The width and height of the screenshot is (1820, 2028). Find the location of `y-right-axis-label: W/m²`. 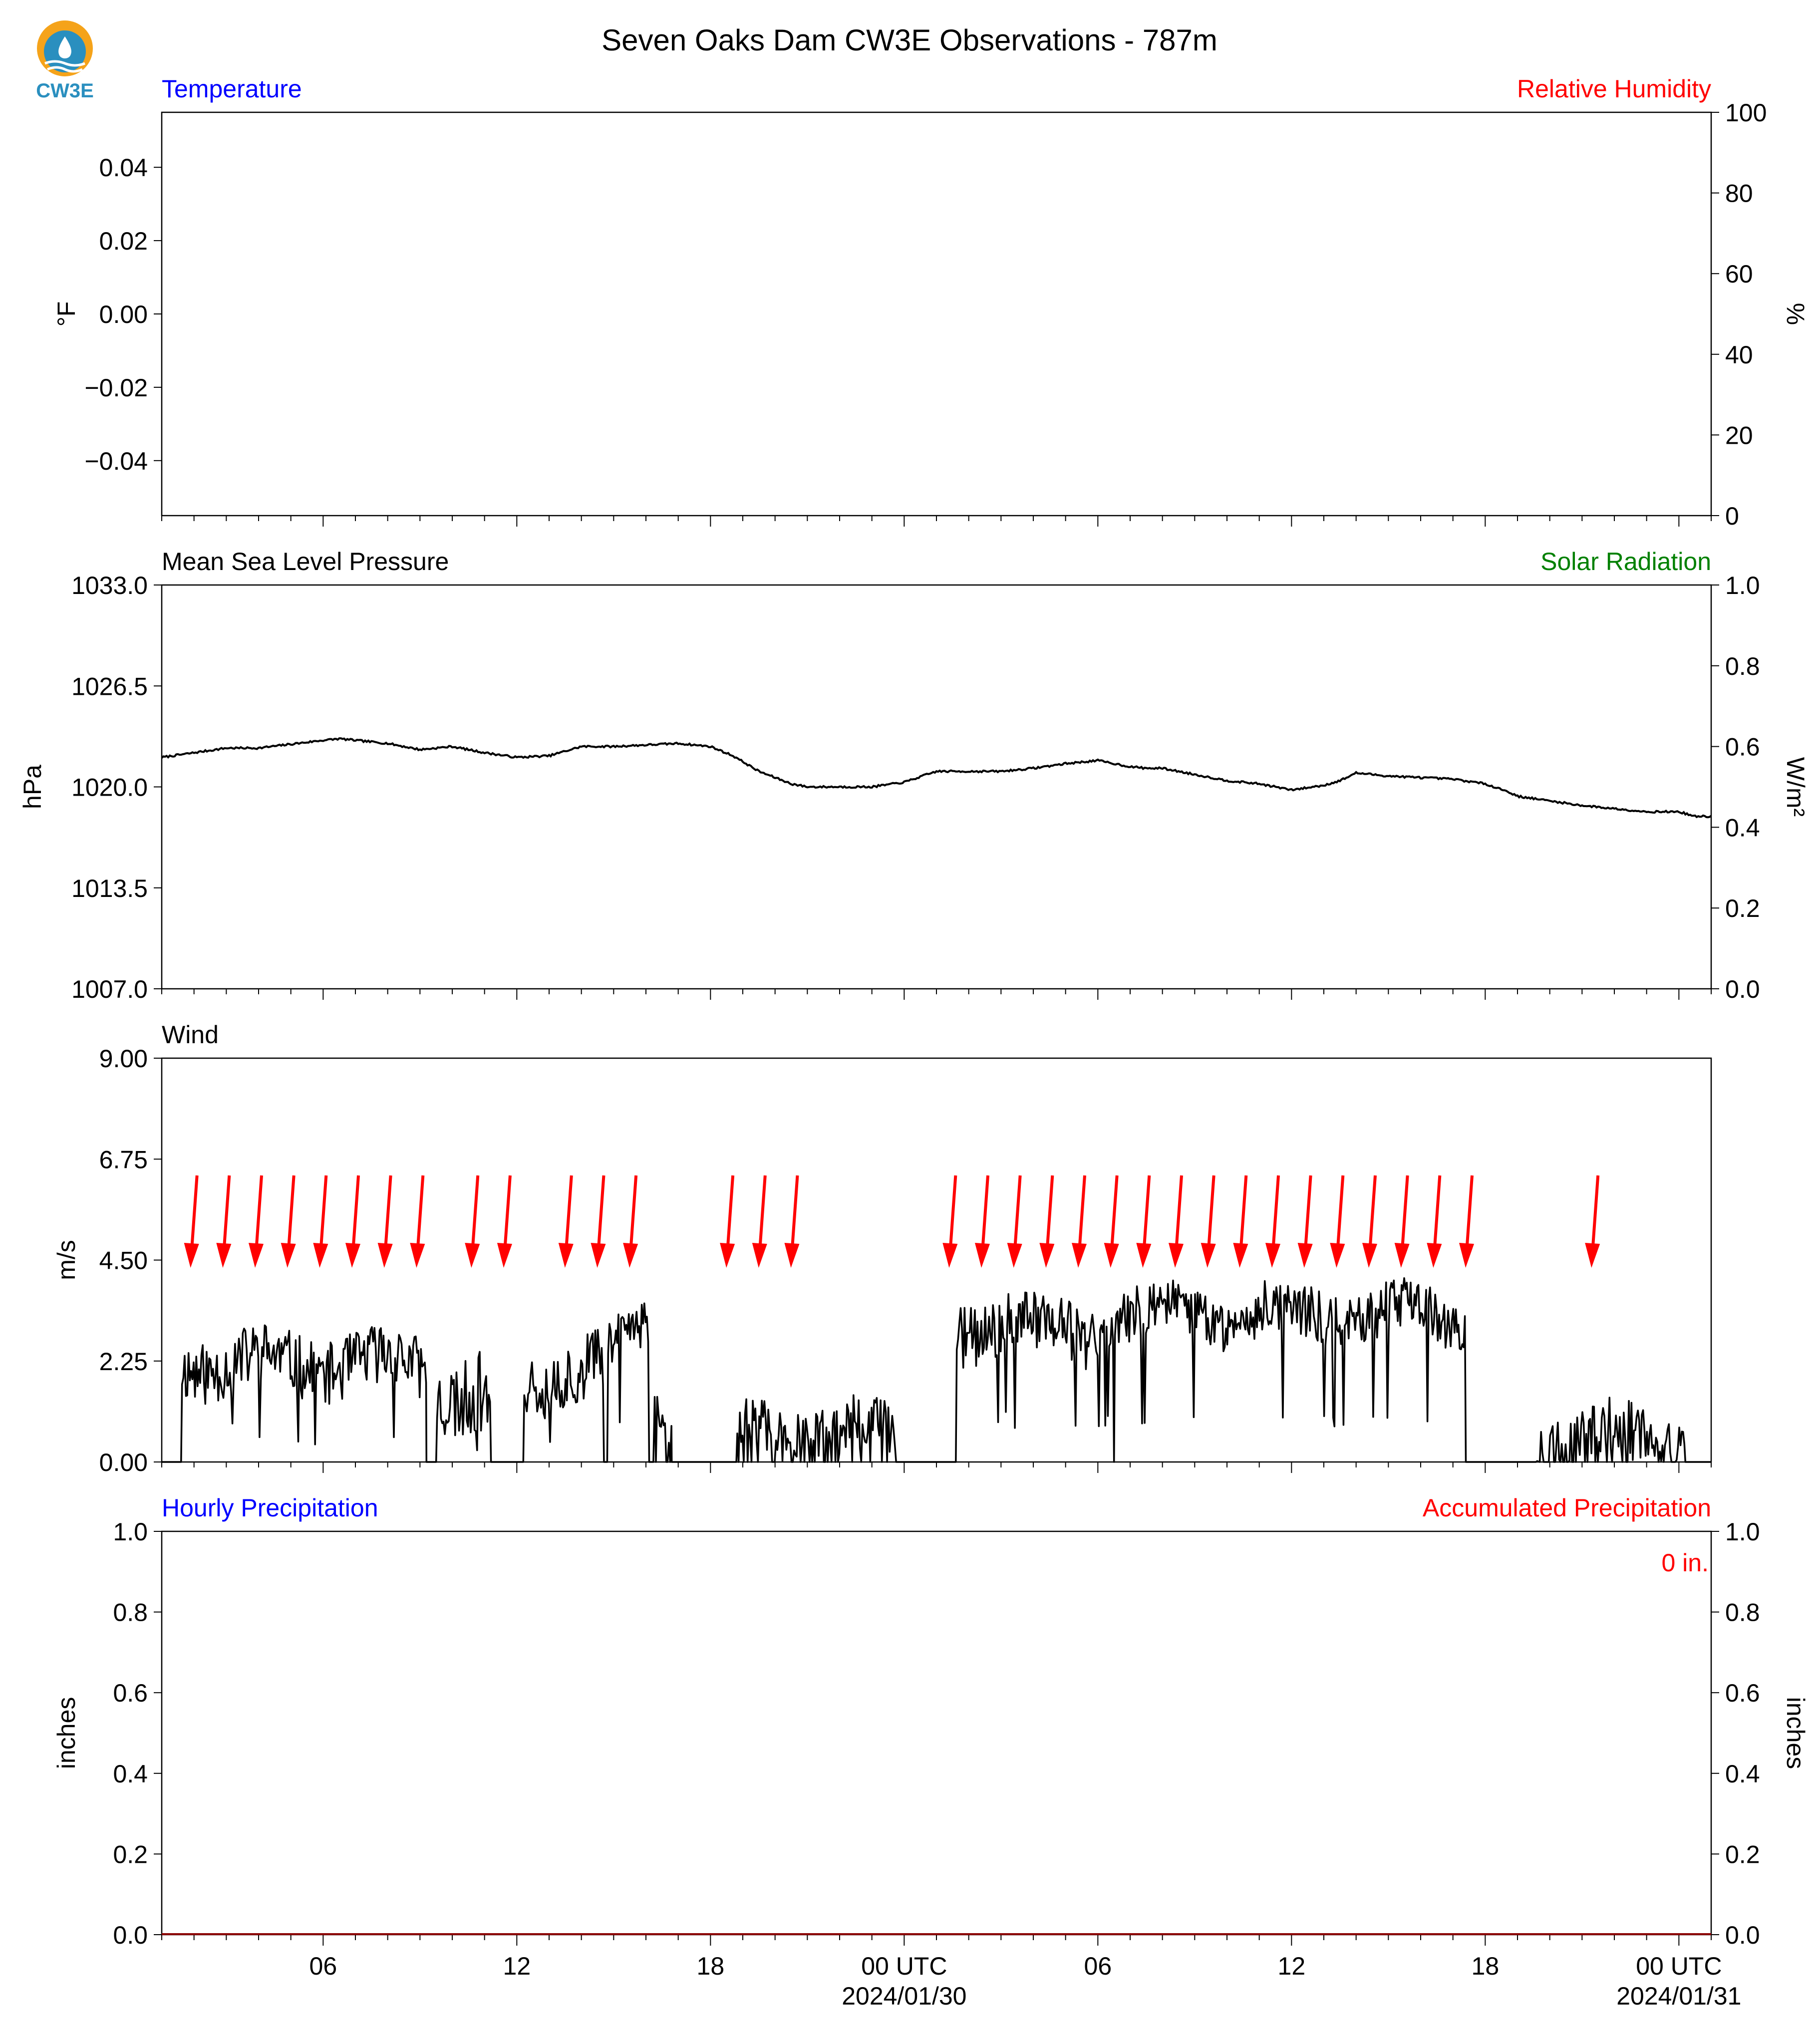

y-right-axis-label: W/m² is located at coordinates (1796, 787).